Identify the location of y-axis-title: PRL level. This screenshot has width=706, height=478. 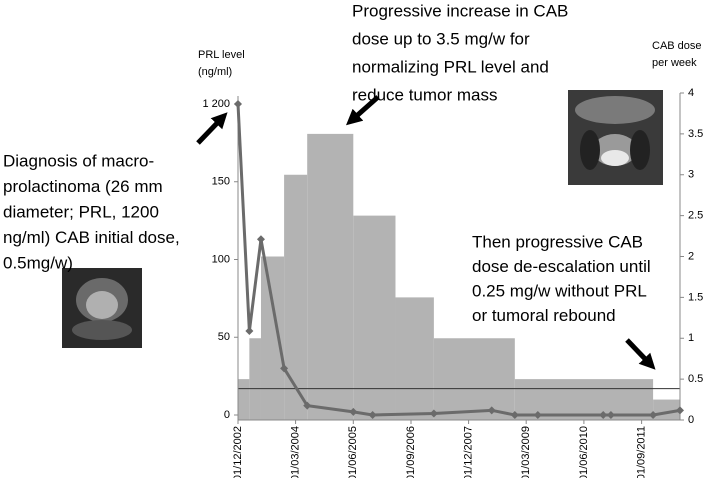
(221, 55).